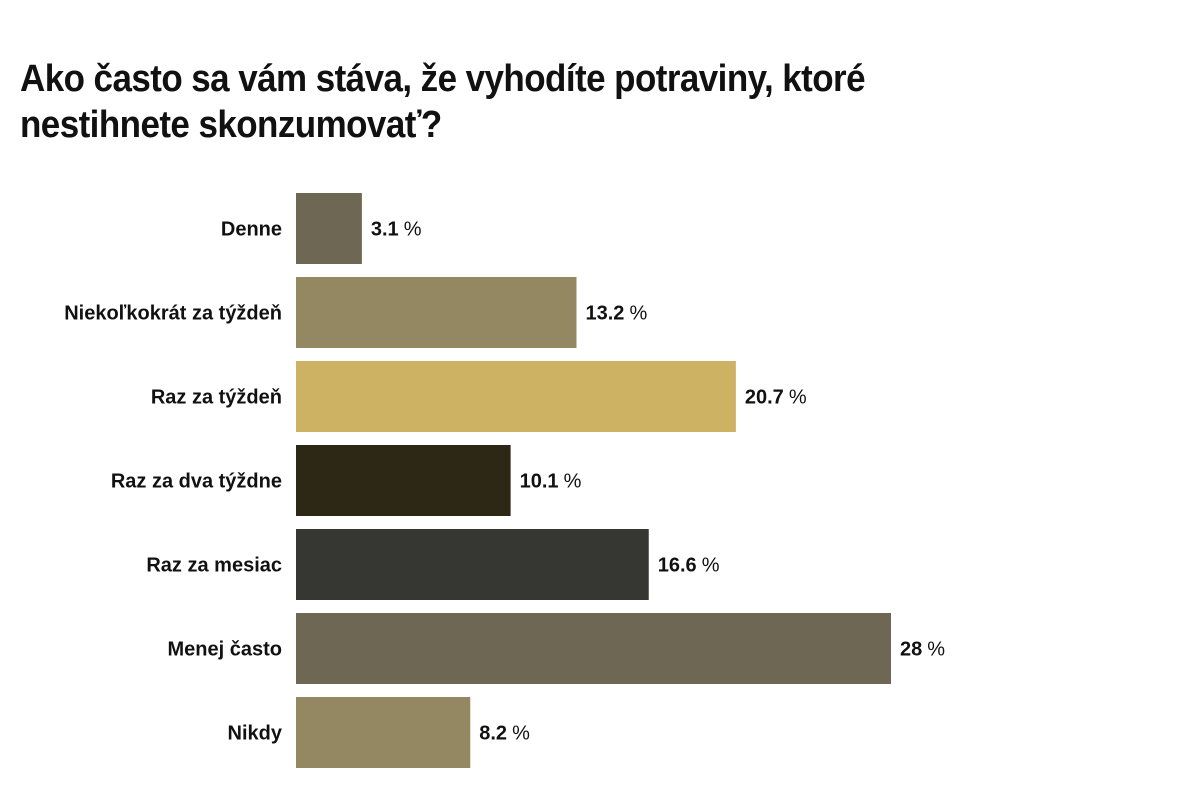 This screenshot has height=800, width=1200. I want to click on value-label: 28%, so click(922, 650).